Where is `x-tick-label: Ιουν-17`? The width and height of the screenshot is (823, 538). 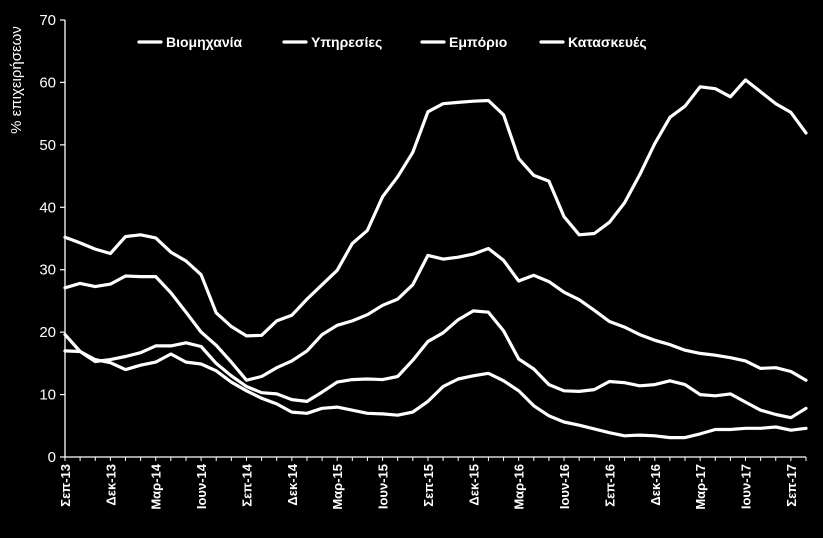
x-tick-label: Ιουν-17 is located at coordinates (746, 486).